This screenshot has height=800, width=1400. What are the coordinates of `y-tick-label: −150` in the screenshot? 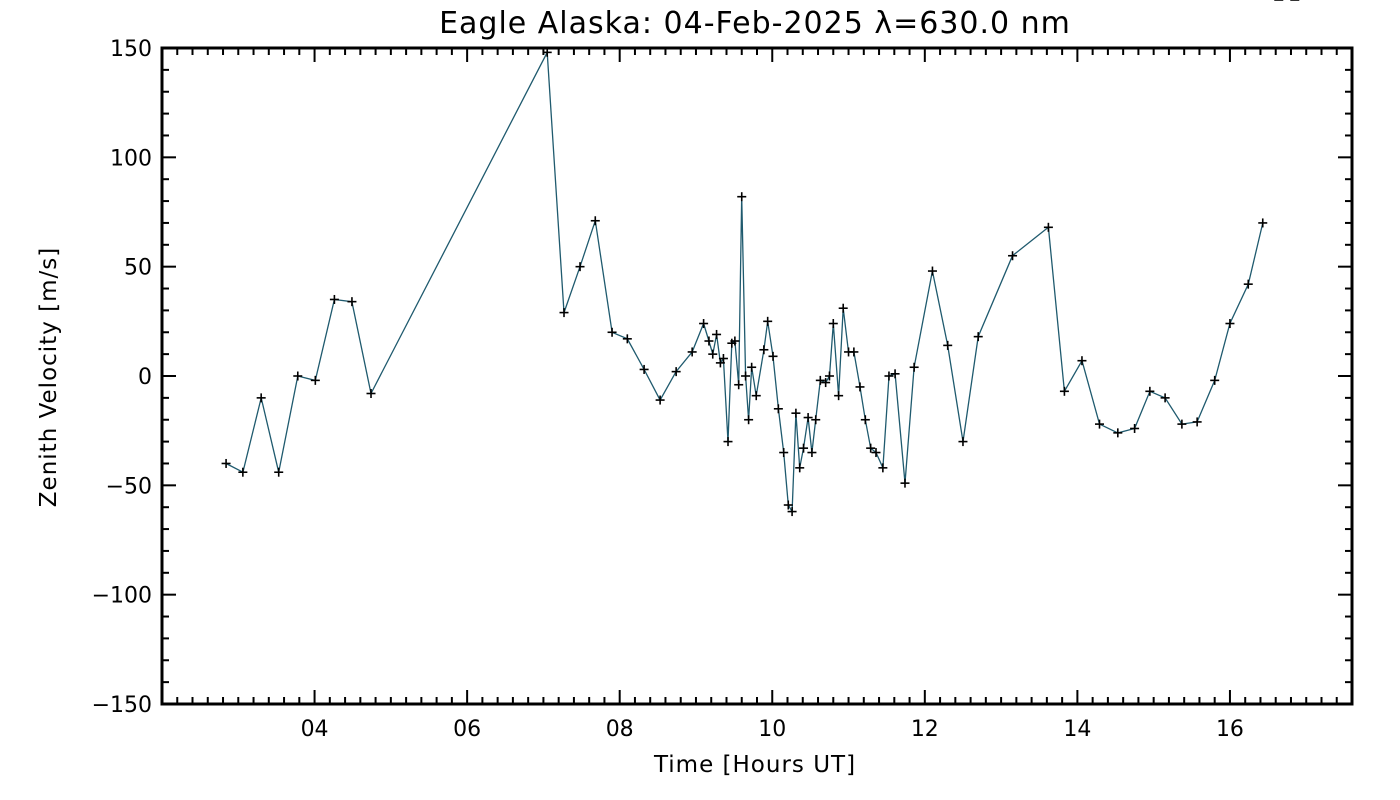 It's located at (122, 705).